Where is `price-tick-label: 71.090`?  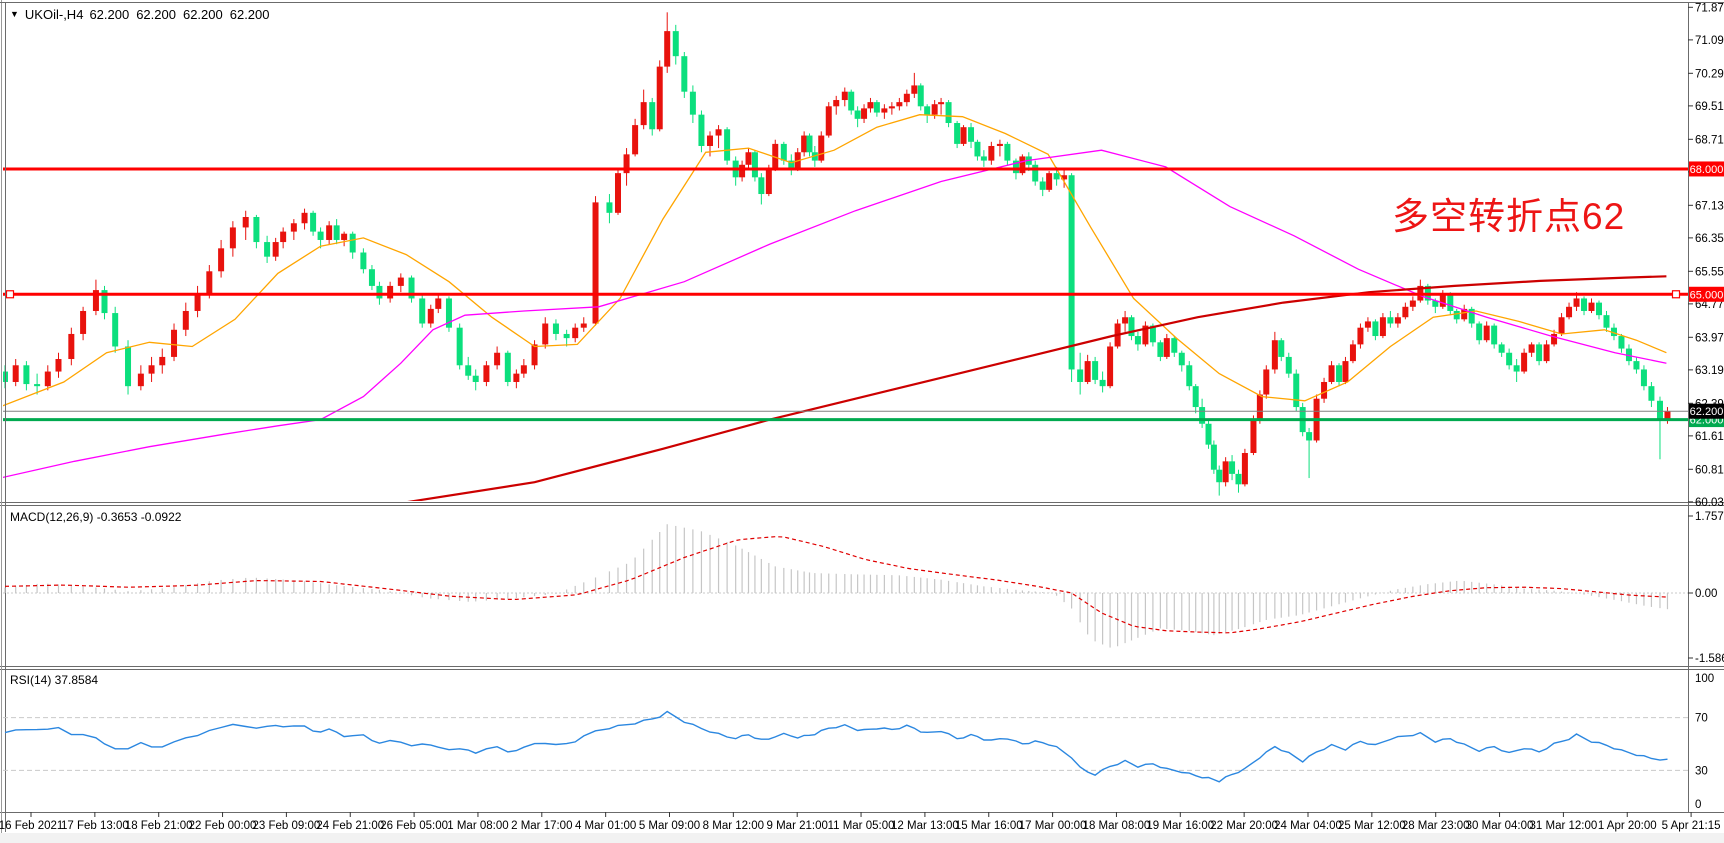 price-tick-label: 71.090 is located at coordinates (1709, 41).